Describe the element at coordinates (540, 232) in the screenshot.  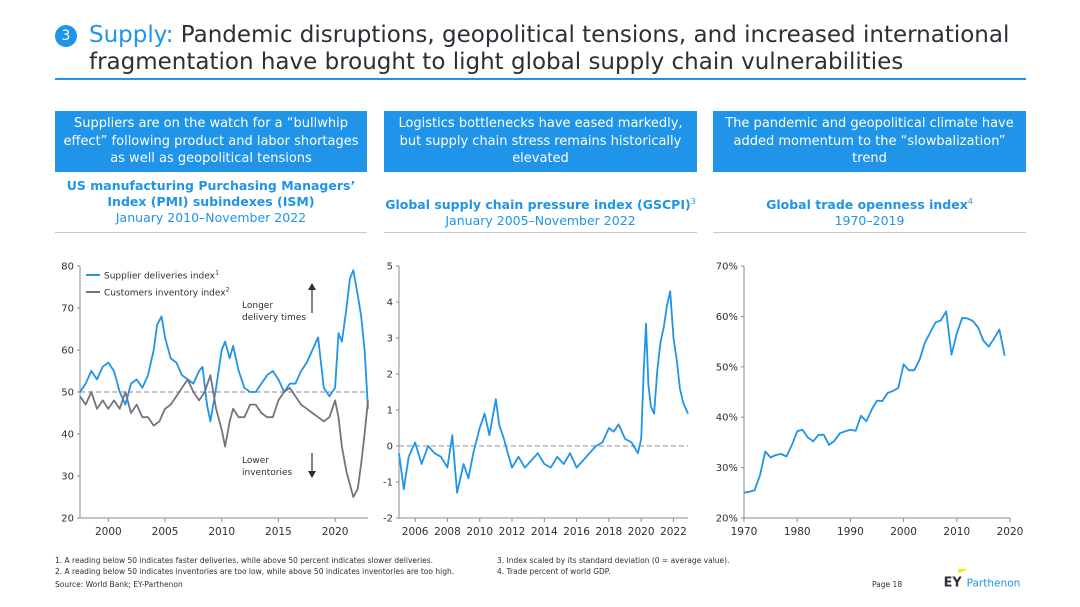
I see `chart2-divider` at that location.